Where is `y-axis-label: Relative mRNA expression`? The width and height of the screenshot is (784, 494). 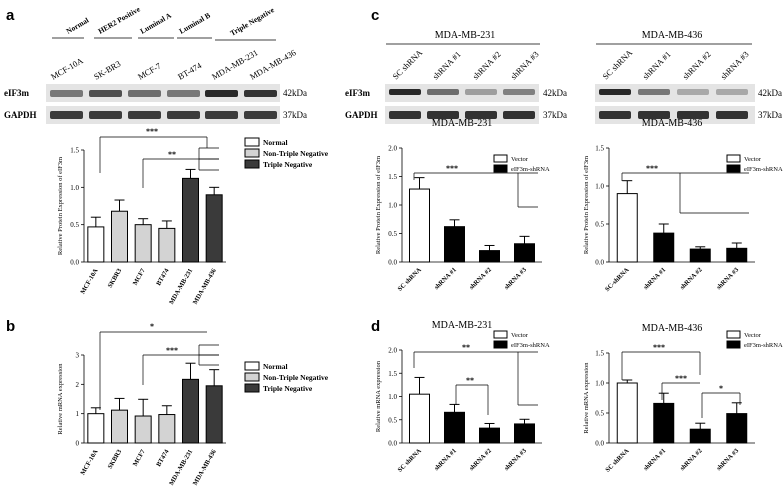
y-axis-label: Relative mRNA expression is located at coordinates (378, 396).